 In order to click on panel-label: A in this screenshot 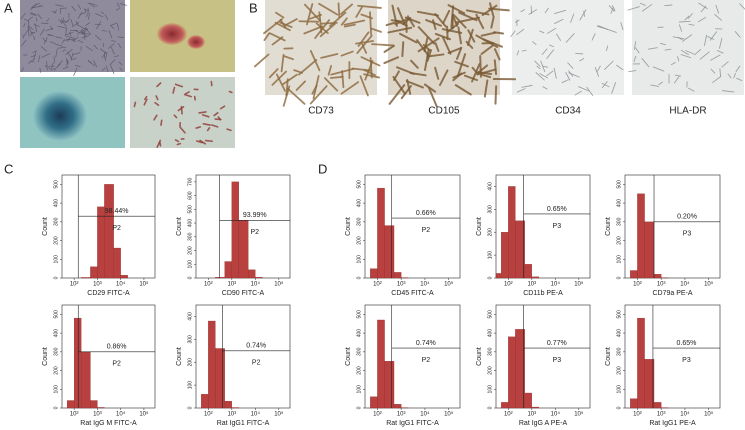, I will do `click(8, 7)`.